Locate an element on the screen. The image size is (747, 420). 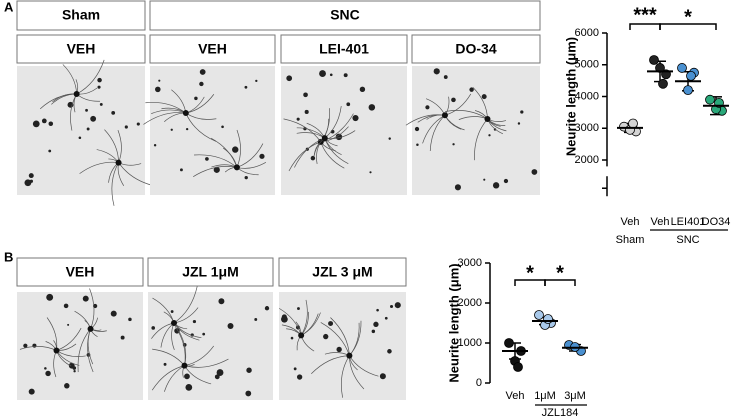
x-tick-label: LEI401 is located at coordinates (688, 222).